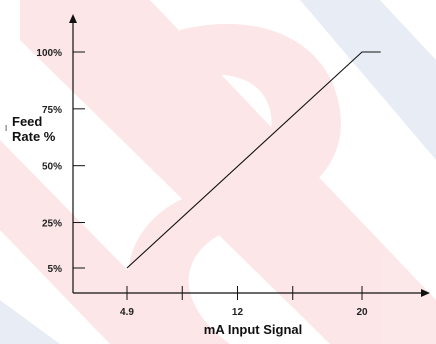 This screenshot has width=436, height=344. I want to click on x-axis-arrow, so click(425, 293).